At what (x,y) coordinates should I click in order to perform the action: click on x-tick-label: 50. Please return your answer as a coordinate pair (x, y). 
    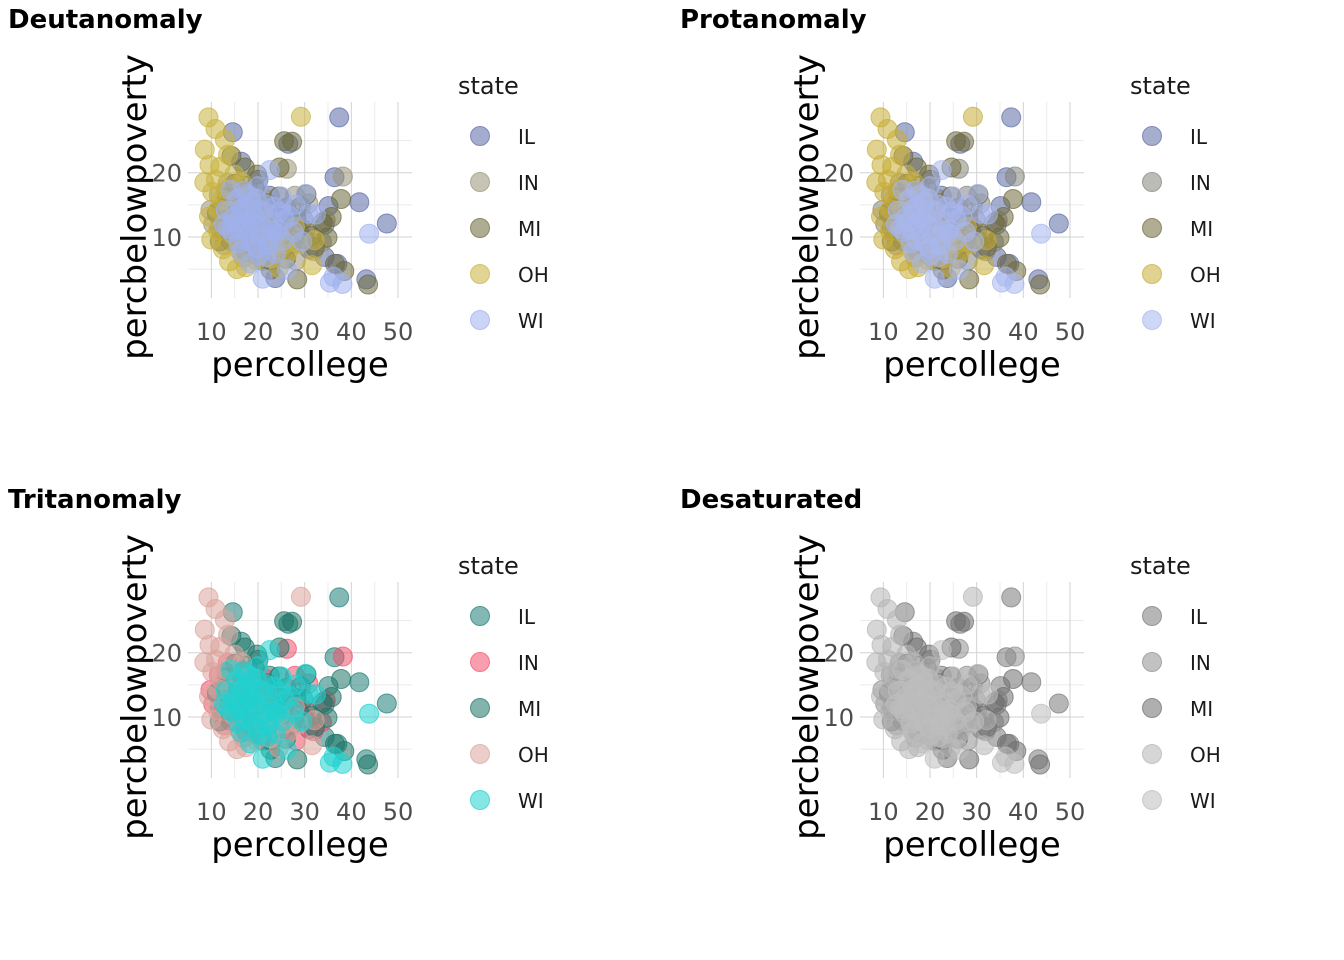
    Looking at the image, I should click on (398, 812).